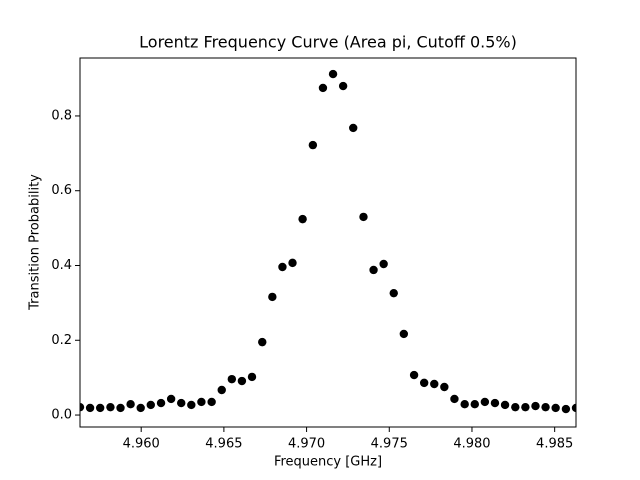 The height and width of the screenshot is (480, 640). Describe the element at coordinates (554, 444) in the screenshot. I see `x-tick-label: 4.985` at that location.